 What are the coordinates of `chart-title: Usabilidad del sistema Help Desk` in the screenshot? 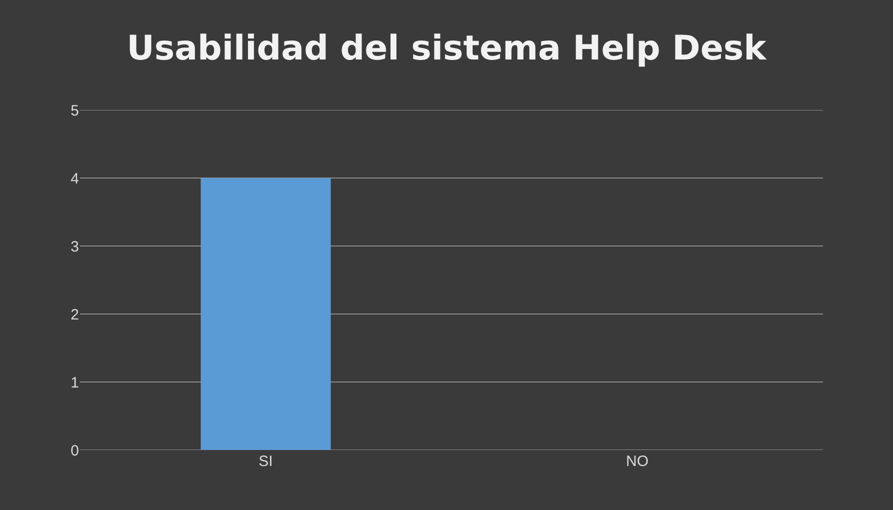 It's located at (447, 48).